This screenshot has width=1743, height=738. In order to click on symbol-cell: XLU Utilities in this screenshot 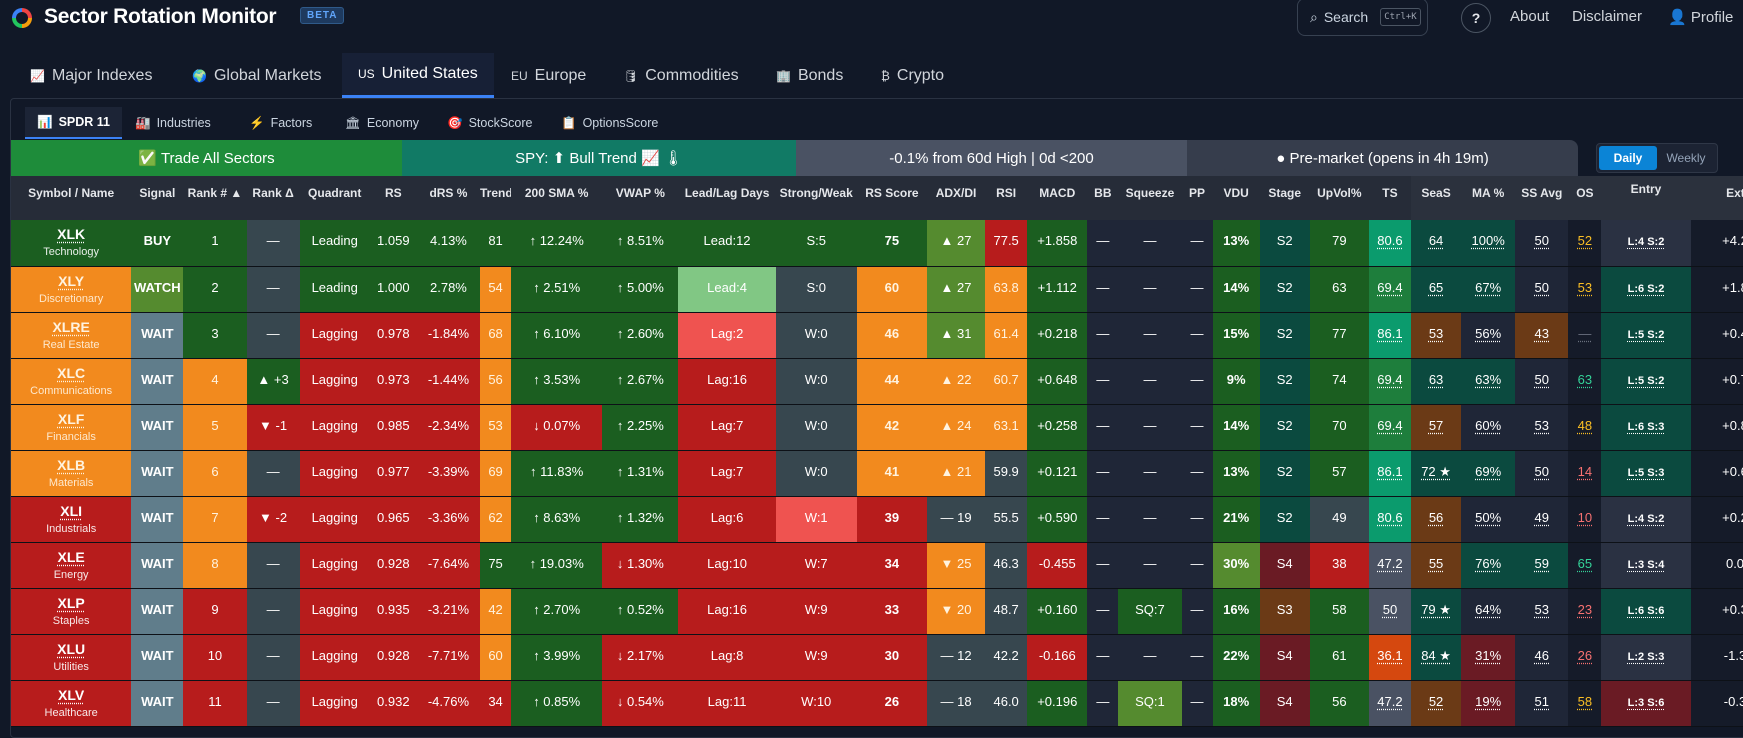, I will do `click(71, 657)`.